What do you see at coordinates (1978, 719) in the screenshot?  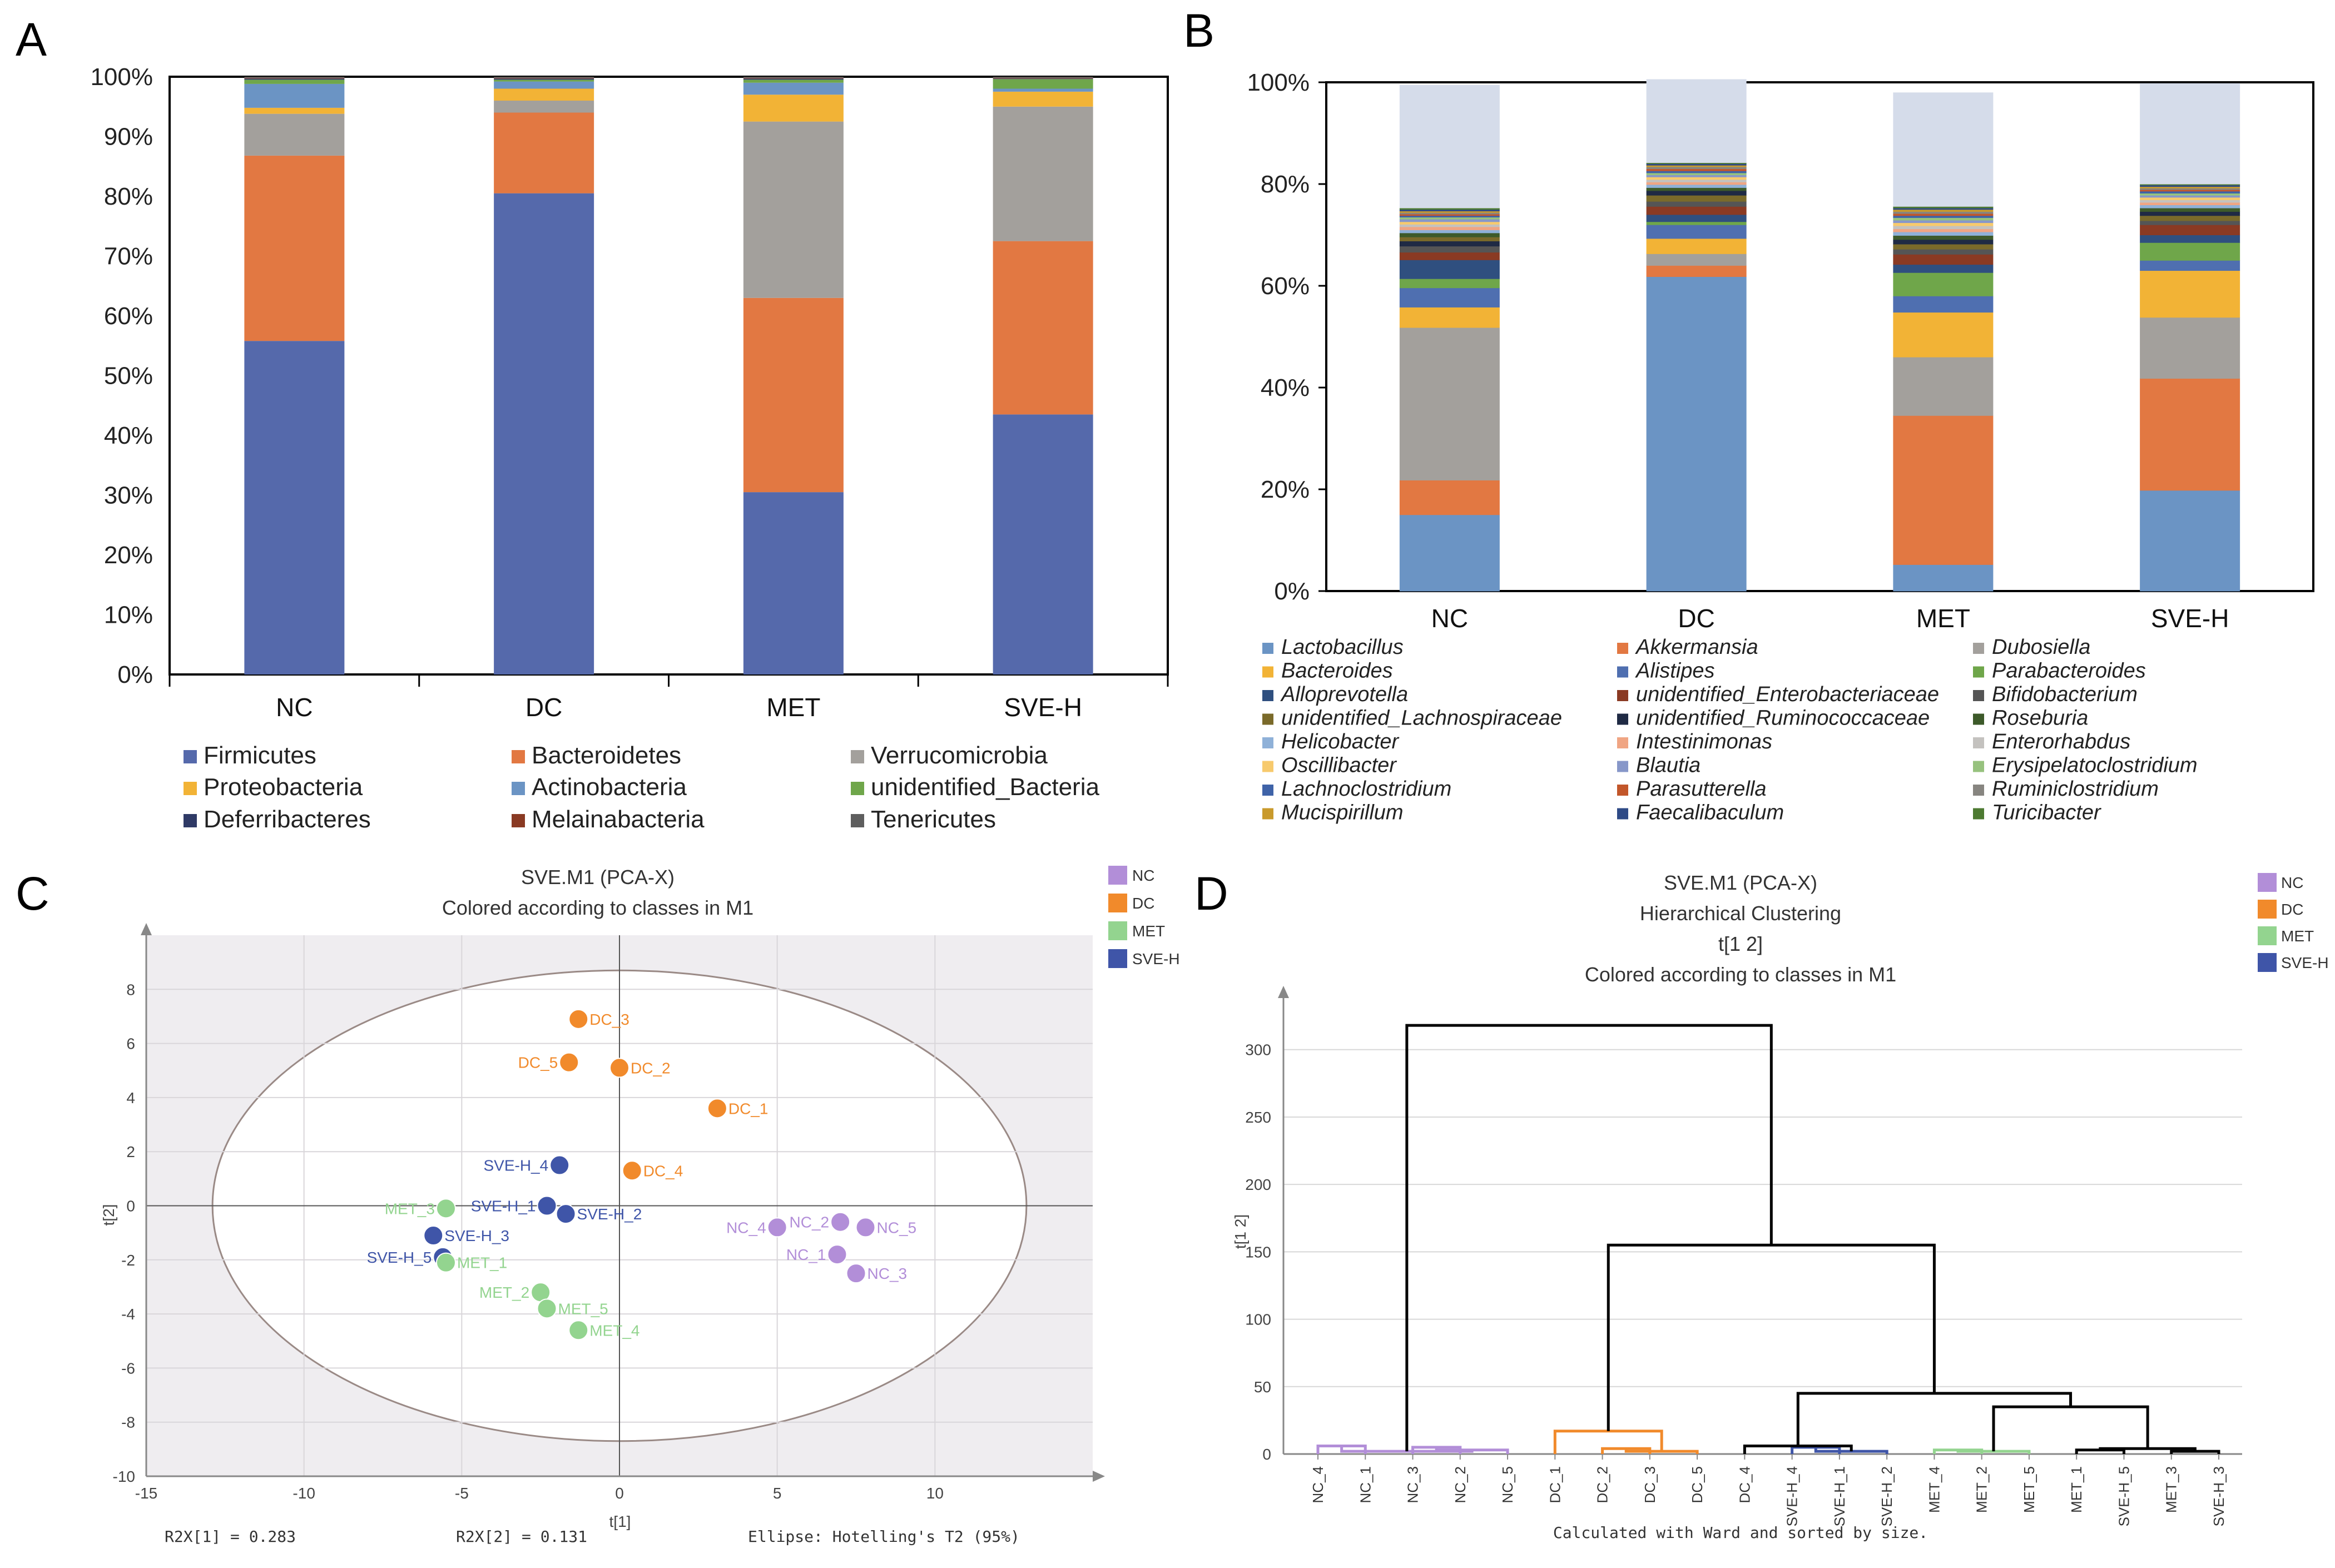 I see `legend-swatch-b-roseburia` at bounding box center [1978, 719].